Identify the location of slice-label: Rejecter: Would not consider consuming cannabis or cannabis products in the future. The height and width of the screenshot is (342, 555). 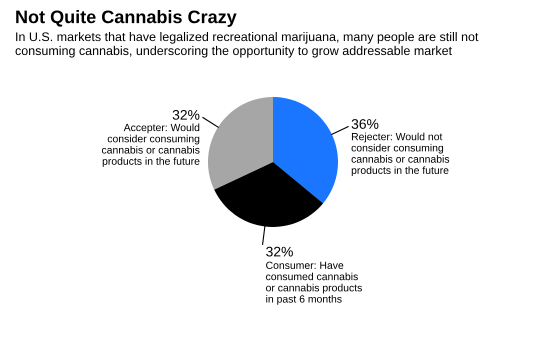
(401, 154).